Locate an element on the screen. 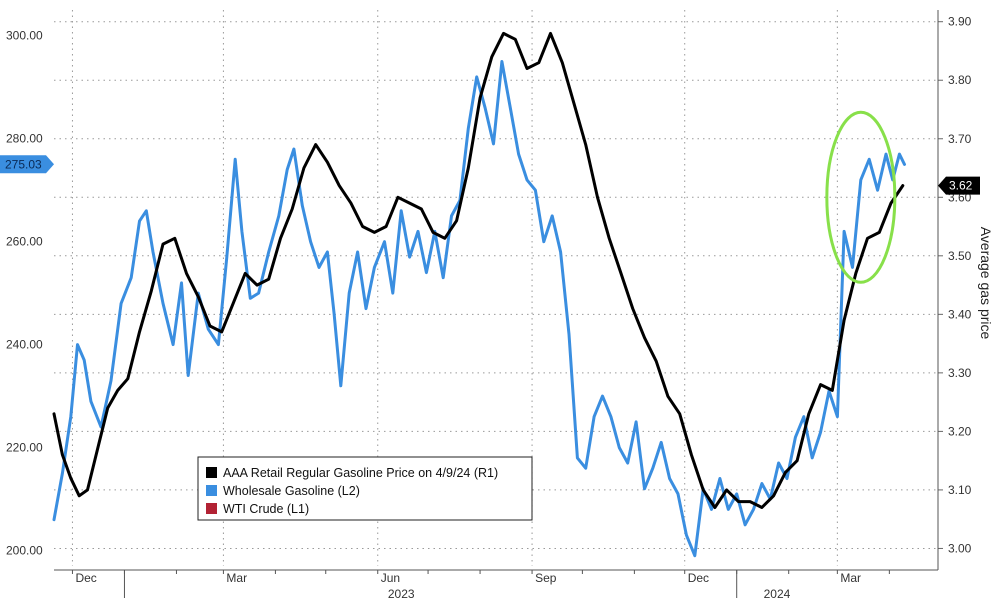 The image size is (996, 600). right-axis-tick-label: 3.70 is located at coordinates (960, 139).